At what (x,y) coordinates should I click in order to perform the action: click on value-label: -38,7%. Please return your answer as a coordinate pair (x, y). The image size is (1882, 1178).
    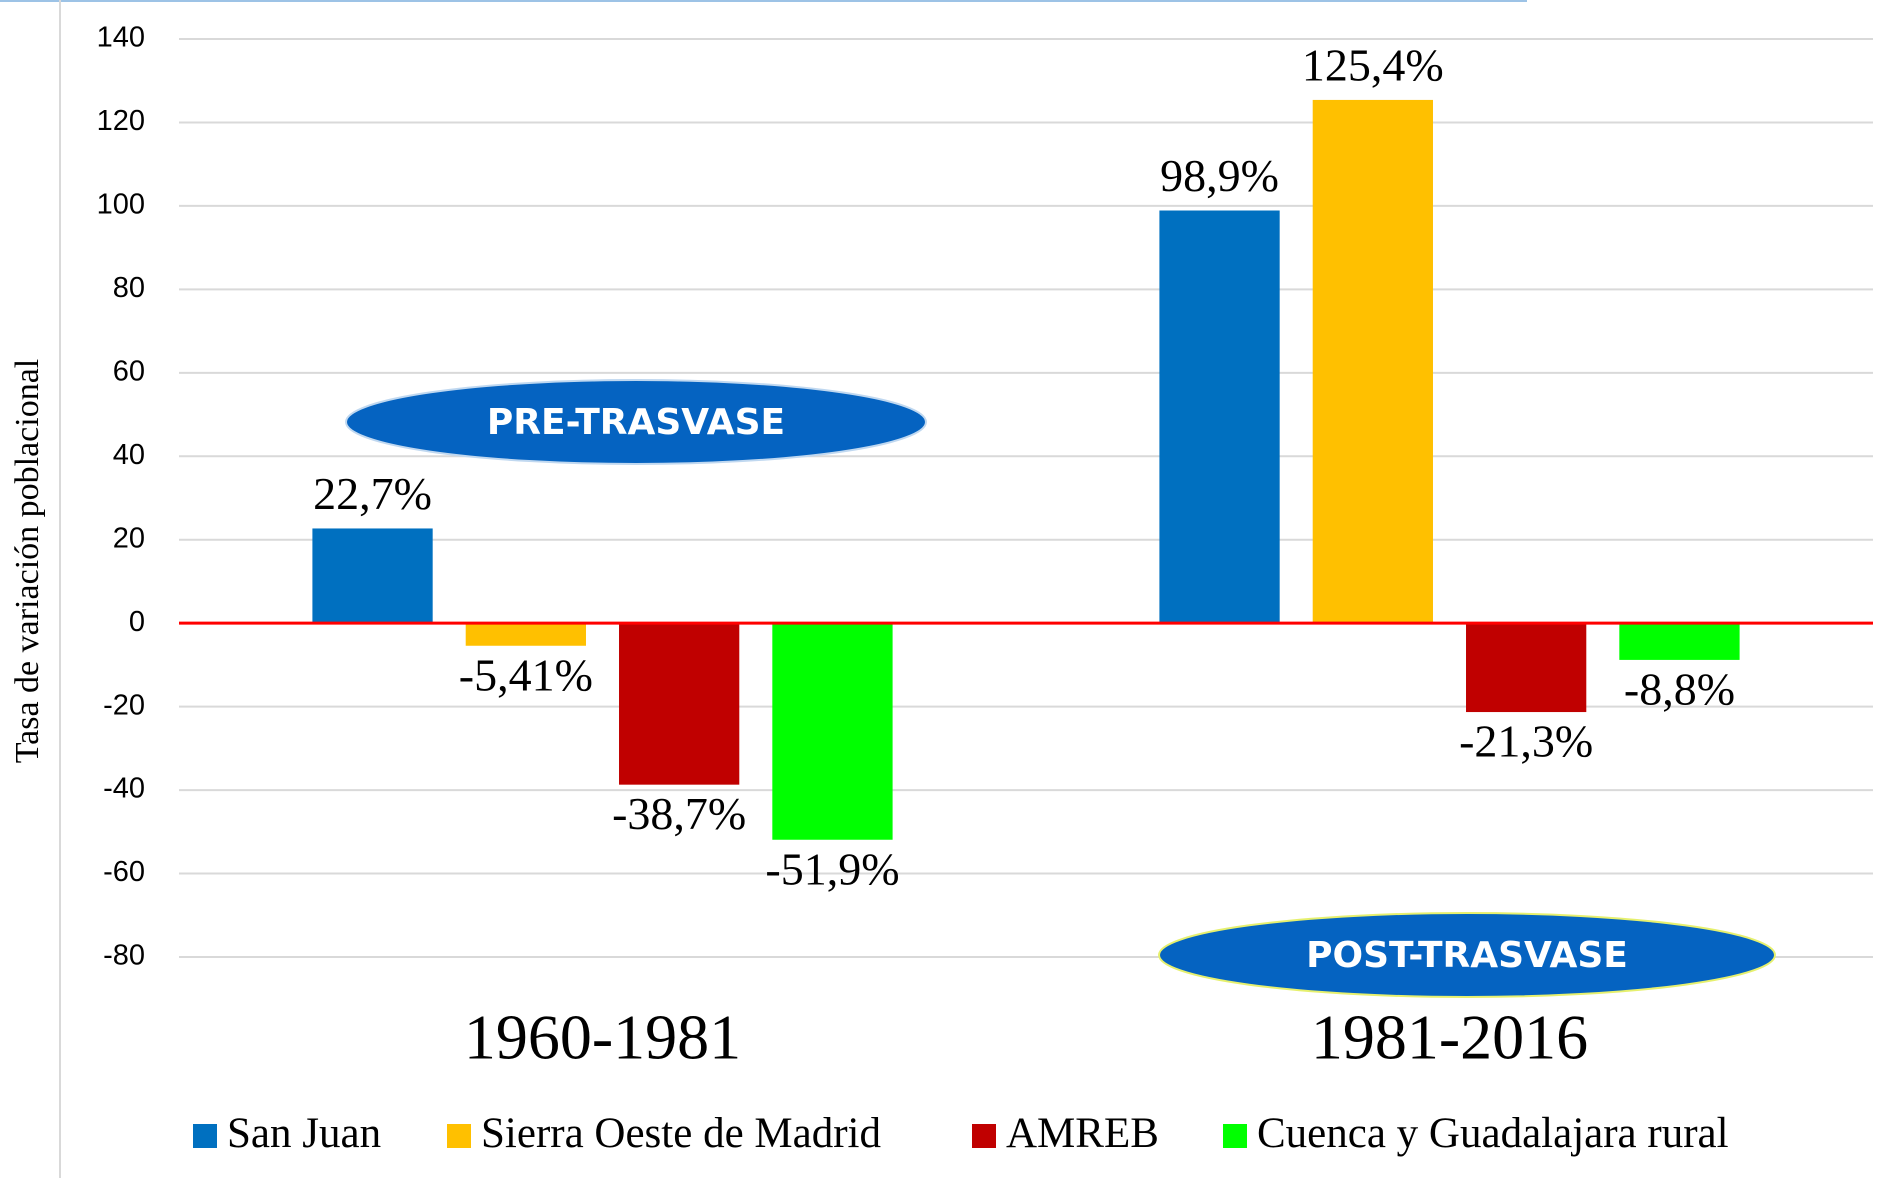
    Looking at the image, I should click on (679, 813).